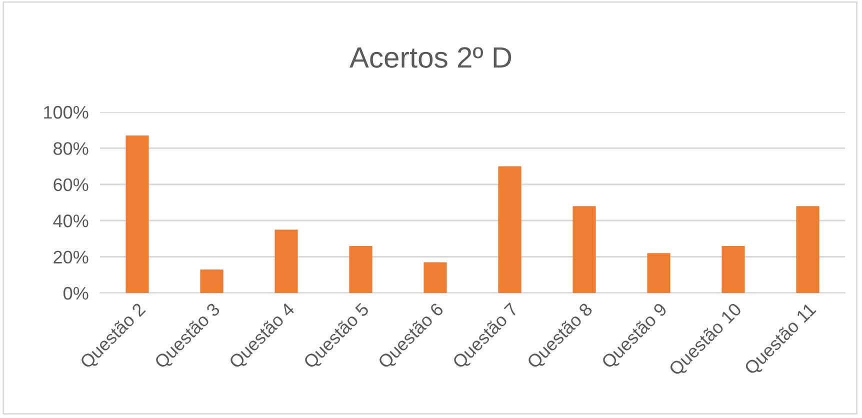 This screenshot has width=862, height=418. I want to click on y-tick-label: 60%, so click(71, 185).